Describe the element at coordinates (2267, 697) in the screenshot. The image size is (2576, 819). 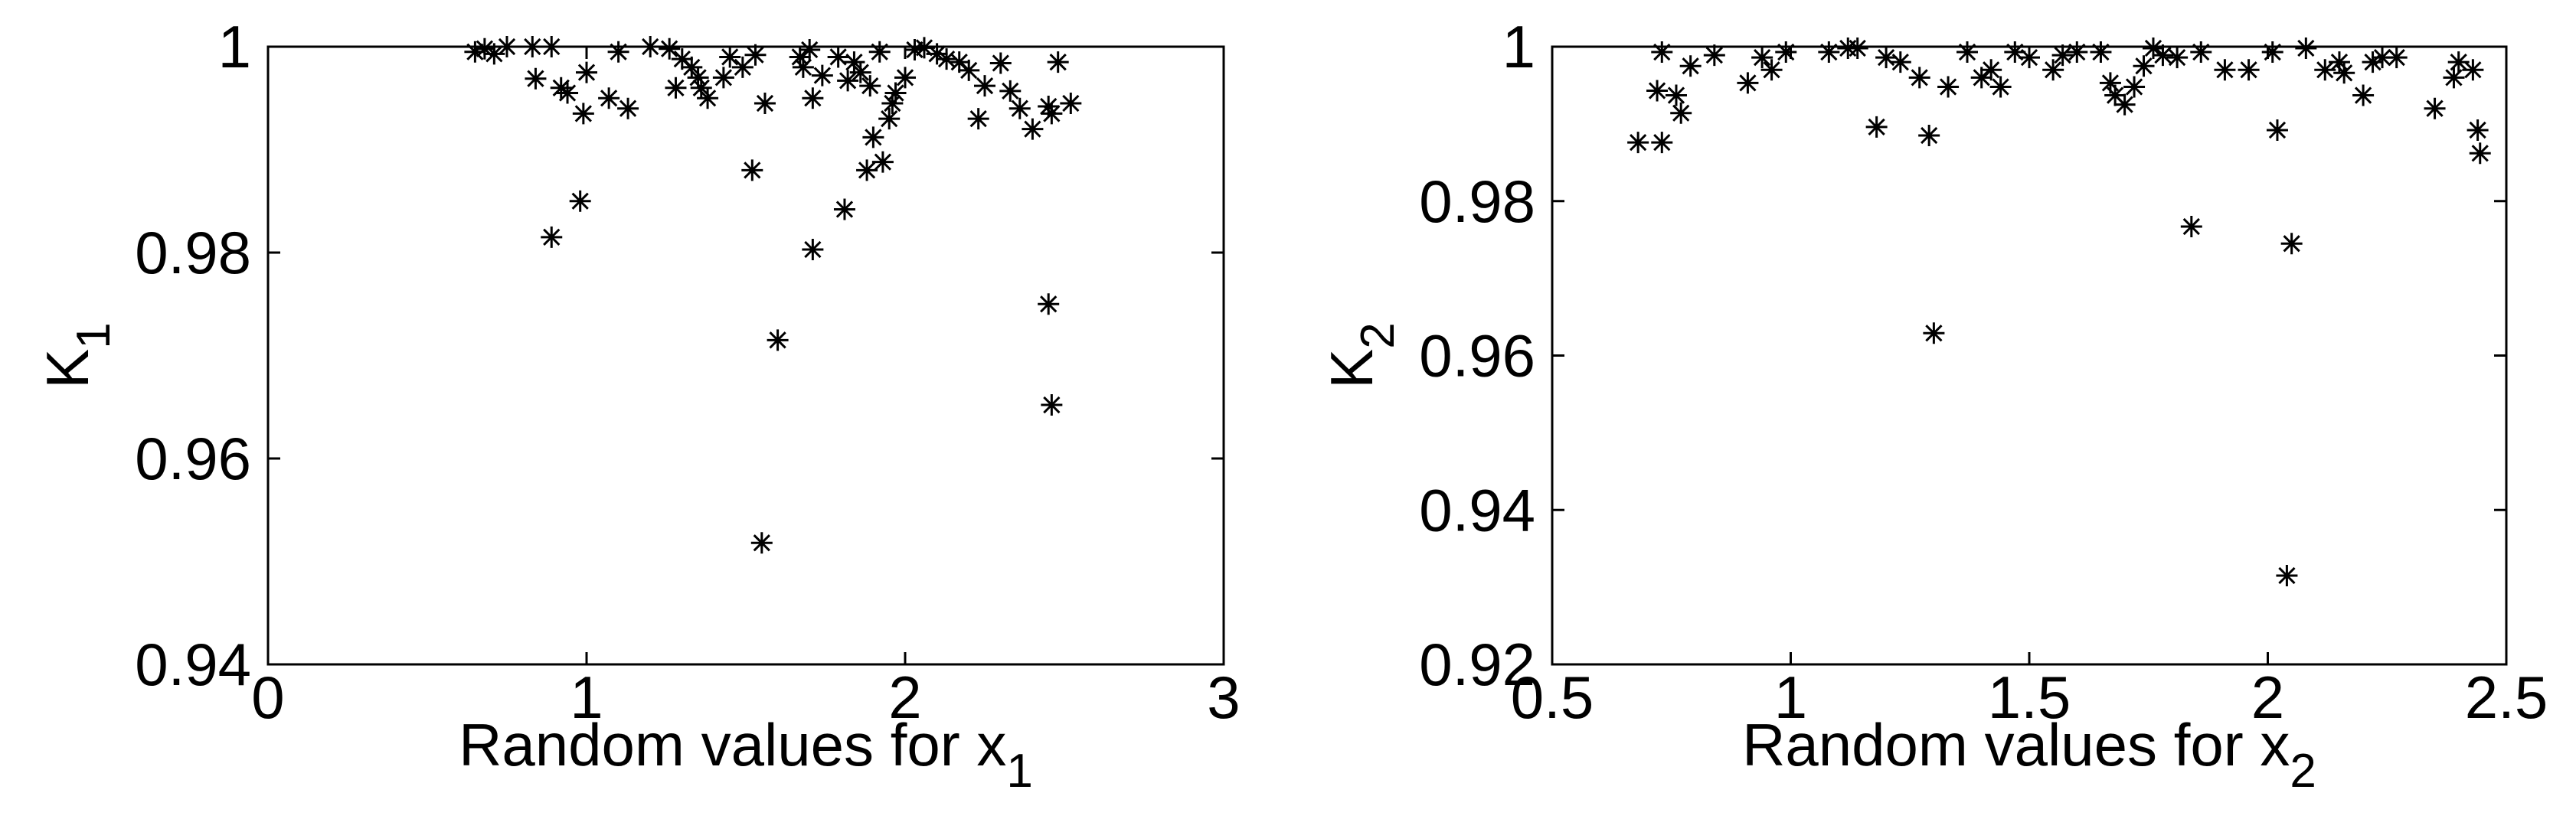
I see `x-tick-label: 2` at that location.